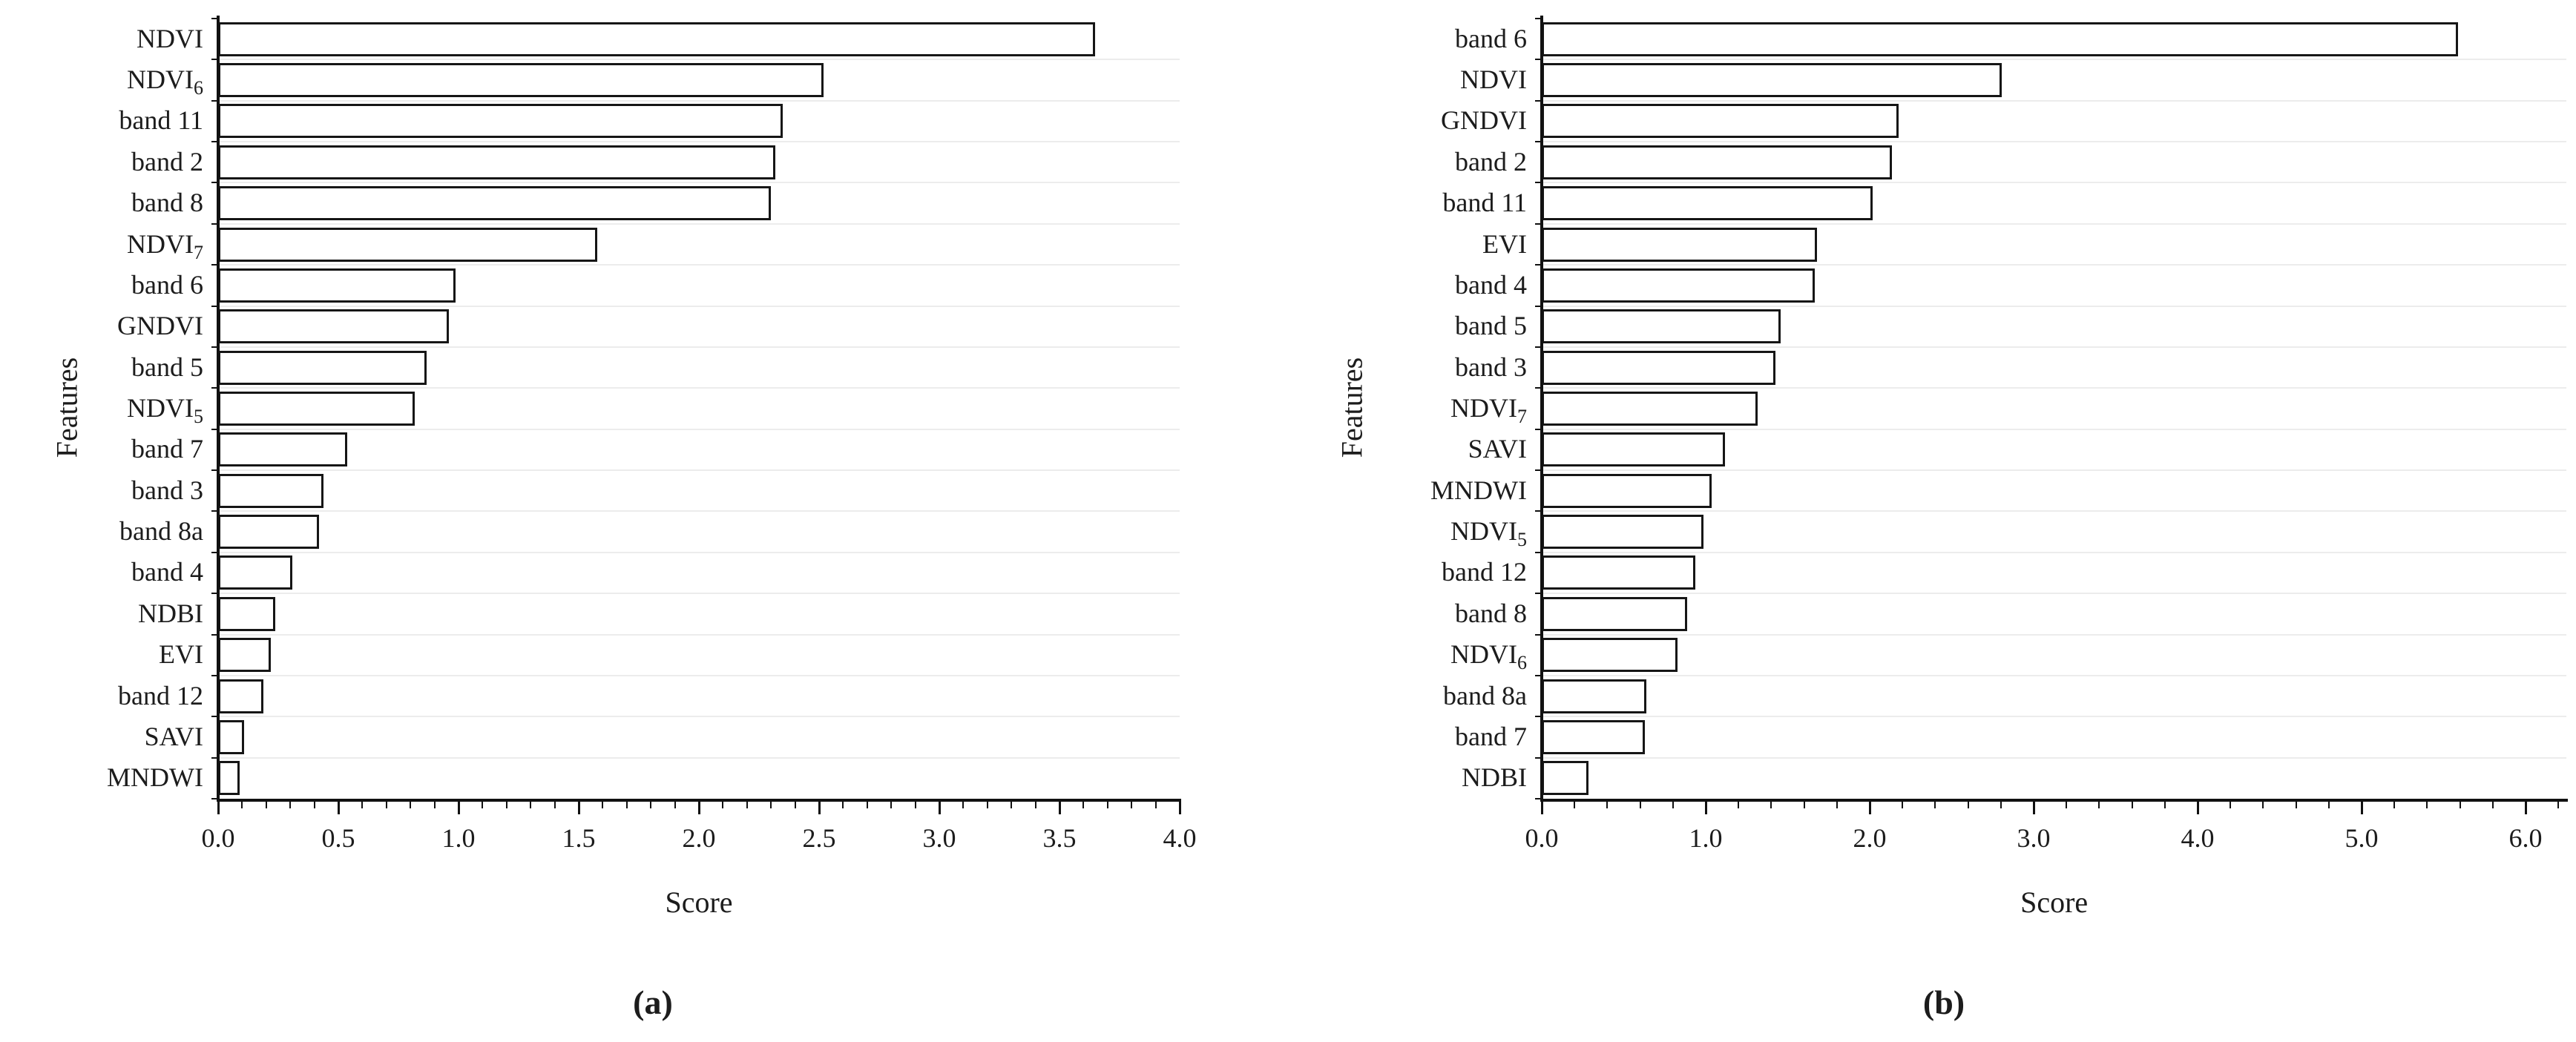 This screenshot has height=1042, width=2576. Describe the element at coordinates (167, 284) in the screenshot. I see `category-label: band 6` at that location.